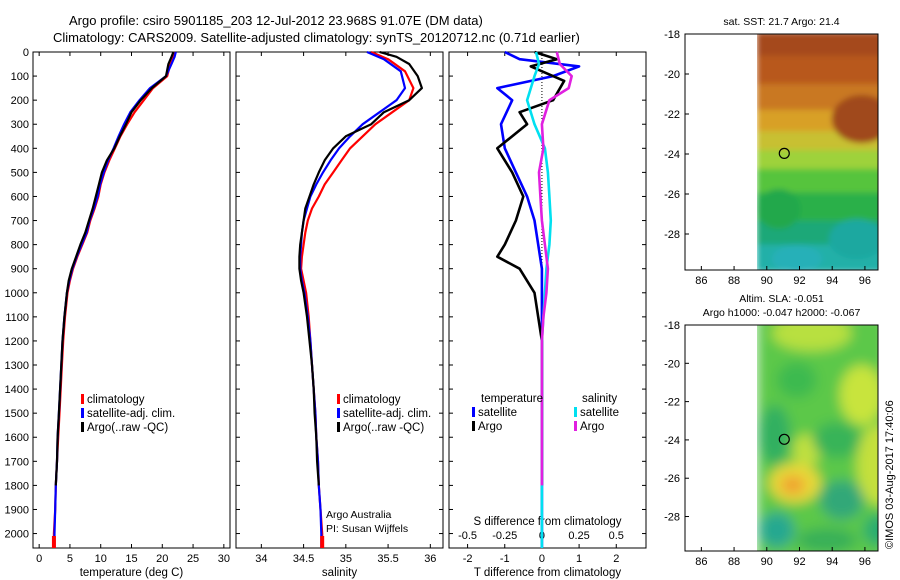 This screenshot has width=900, height=580. What do you see at coordinates (578, 536) in the screenshot?
I see `top-x-tick-label: 0.25` at bounding box center [578, 536].